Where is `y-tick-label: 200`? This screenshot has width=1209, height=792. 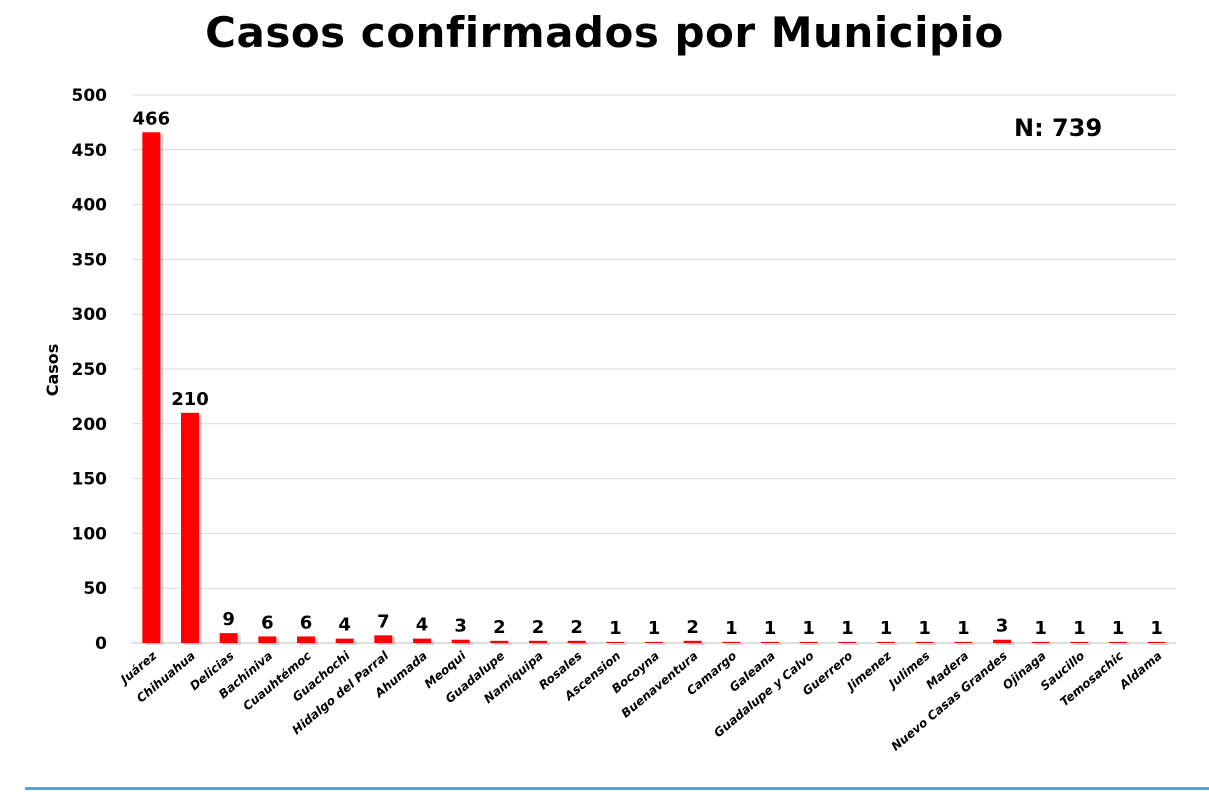
y-tick-label: 200 is located at coordinates (90, 425).